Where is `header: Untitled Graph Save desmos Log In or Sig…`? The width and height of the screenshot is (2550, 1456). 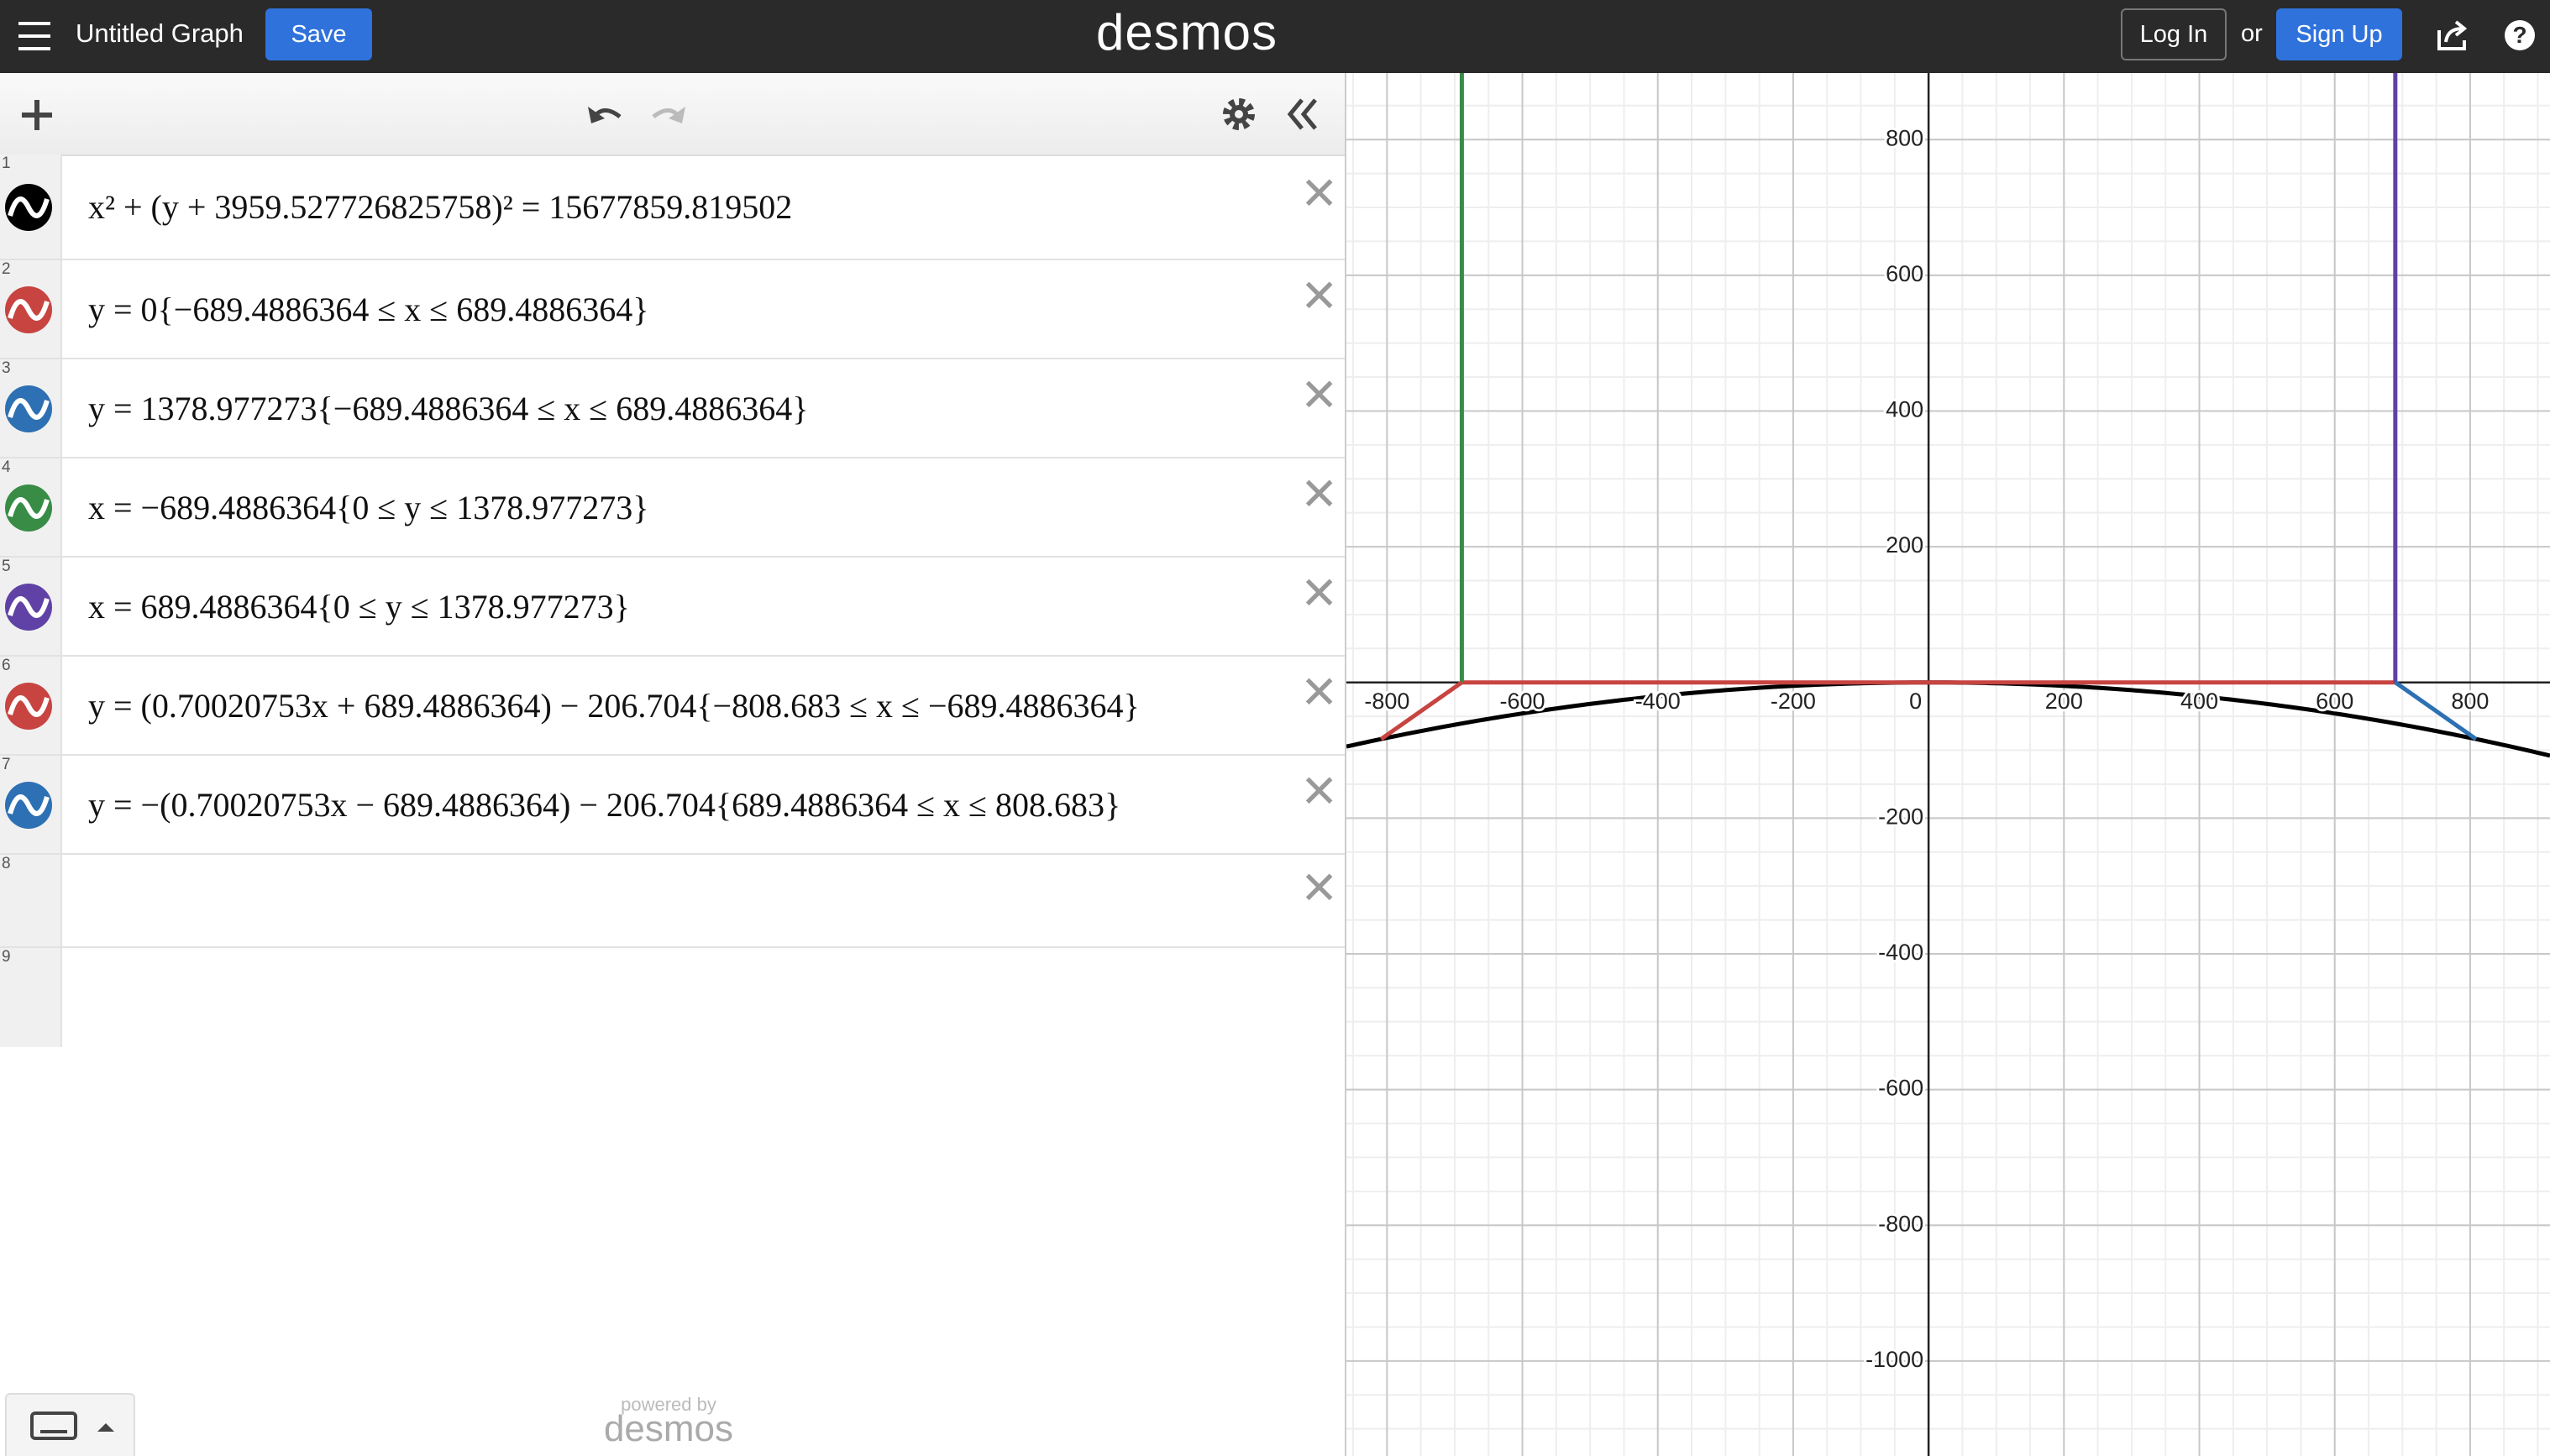 header: Untitled Graph Save desmos Log In or Sig… is located at coordinates (1275, 36).